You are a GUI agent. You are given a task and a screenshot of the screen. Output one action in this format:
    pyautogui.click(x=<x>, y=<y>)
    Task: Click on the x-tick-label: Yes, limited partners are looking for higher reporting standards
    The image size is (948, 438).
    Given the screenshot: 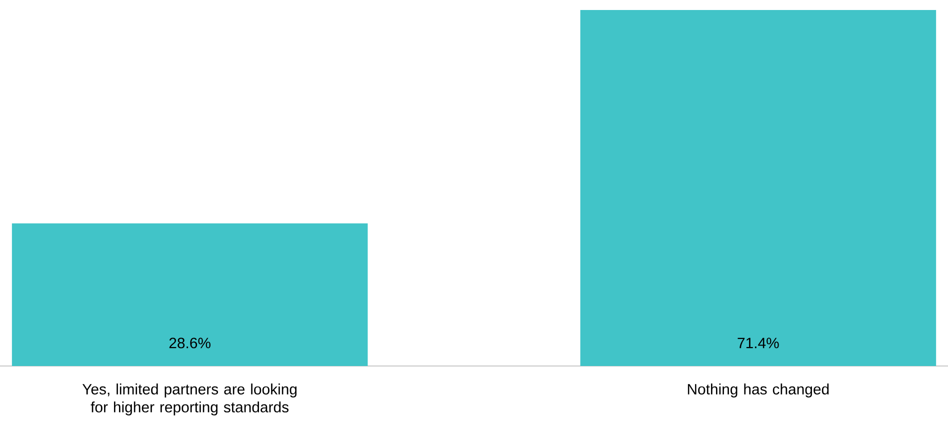 What is the action you would take?
    pyautogui.click(x=189, y=400)
    